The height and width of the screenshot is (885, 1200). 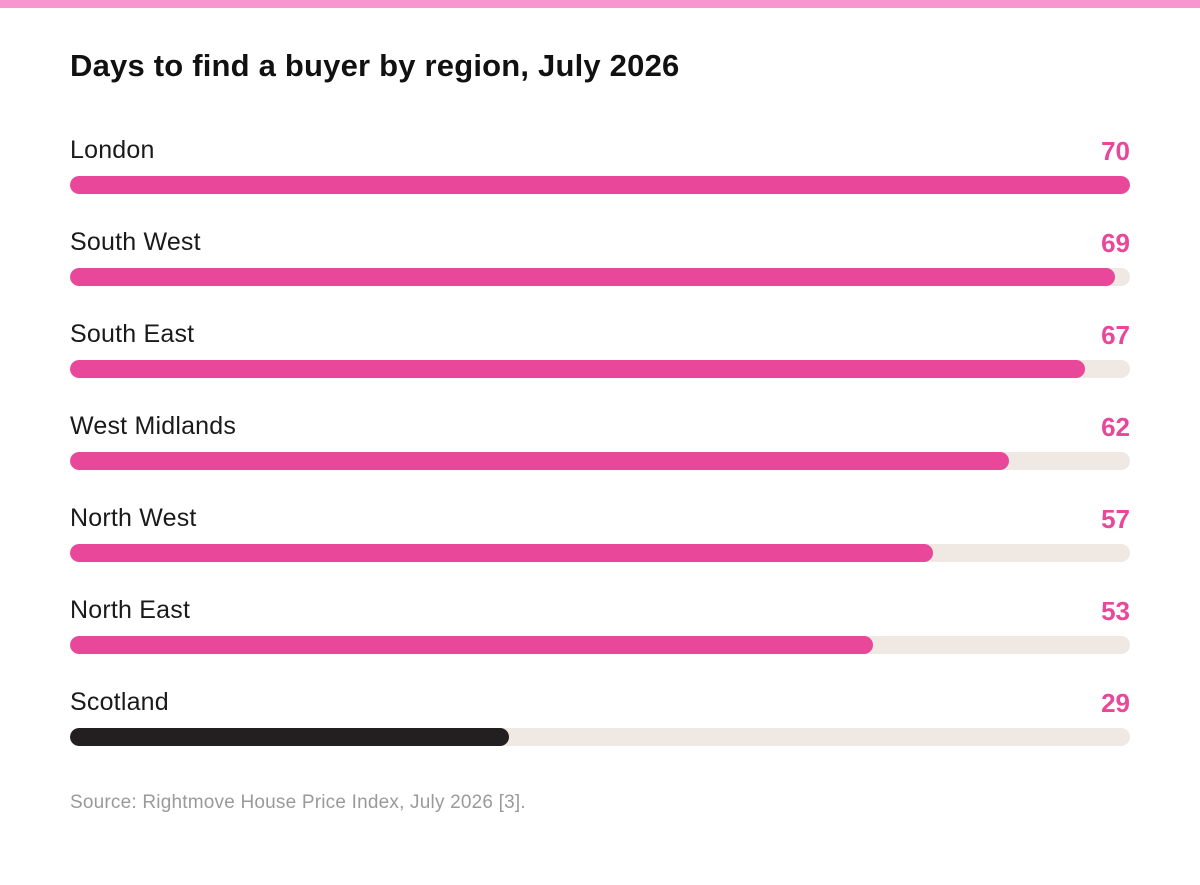 I want to click on value-label: 29, so click(x=1115, y=703).